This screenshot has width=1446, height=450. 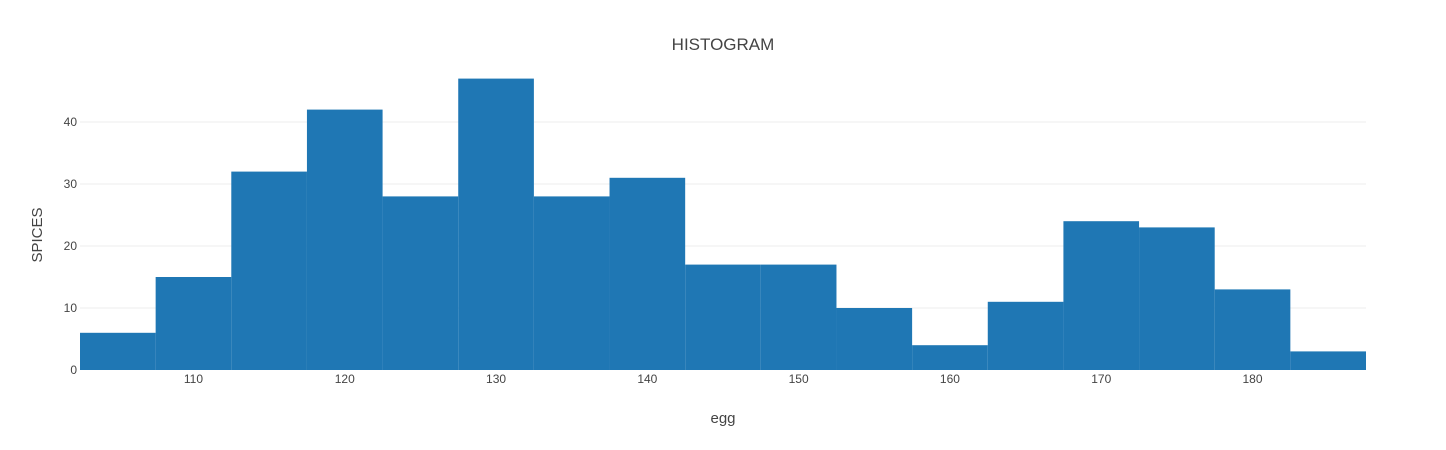 What do you see at coordinates (799, 379) in the screenshot?
I see `x-tick-label: 150` at bounding box center [799, 379].